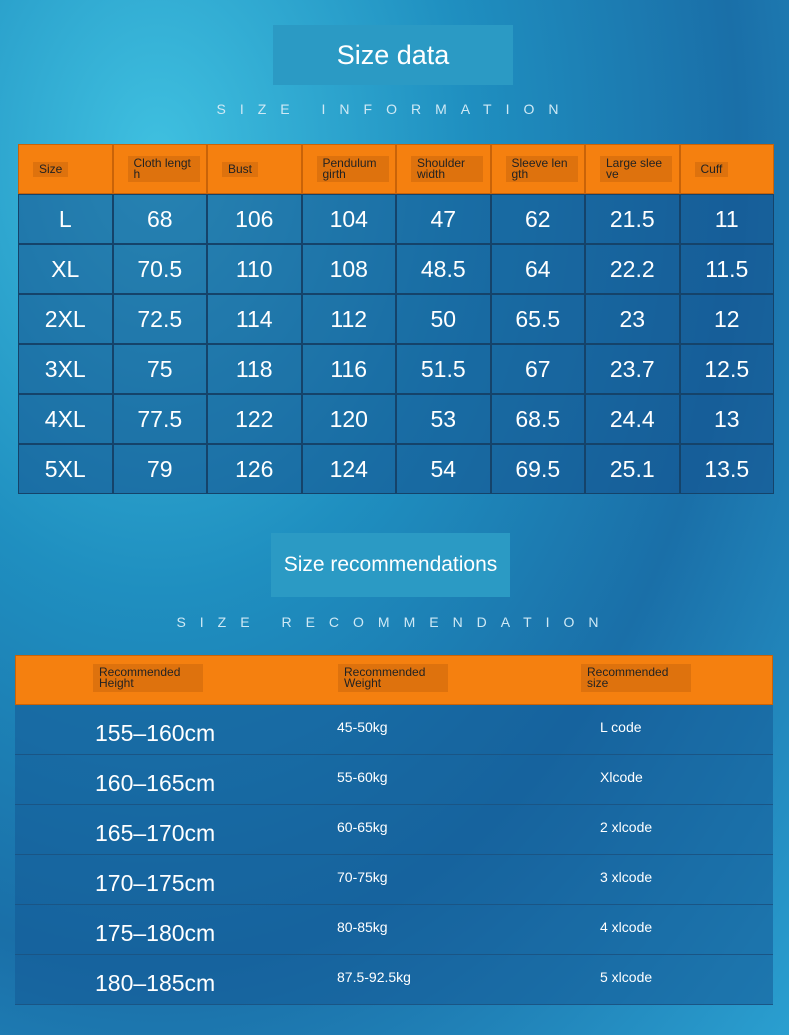 Image resolution: width=789 pixels, height=1035 pixels. I want to click on table-cell: 45-50kg, so click(362, 727).